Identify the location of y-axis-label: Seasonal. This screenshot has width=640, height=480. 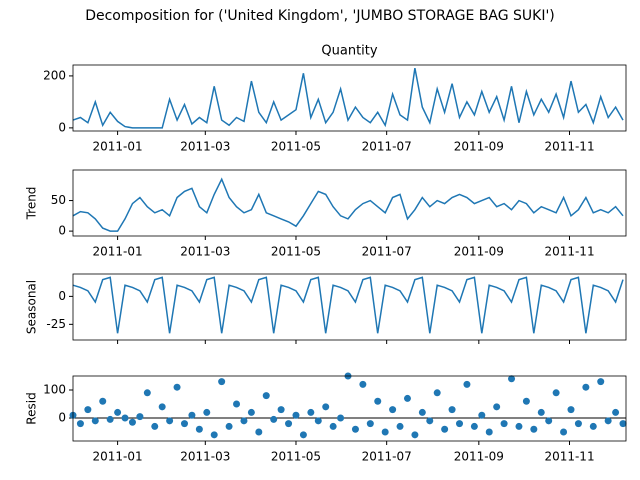
(32, 307).